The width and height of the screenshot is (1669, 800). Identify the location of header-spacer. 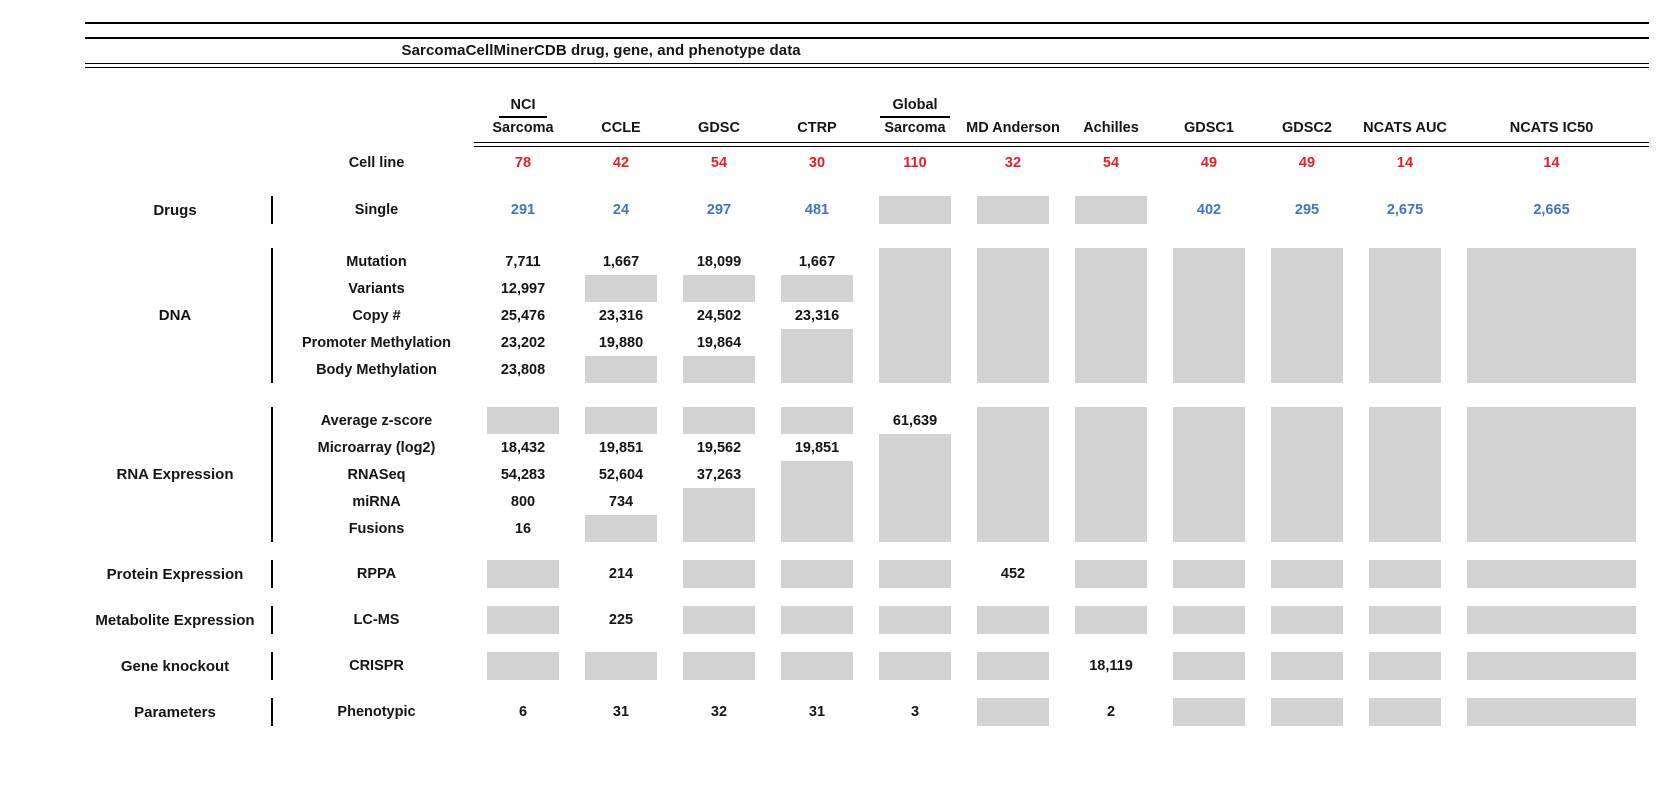
(279, 113).